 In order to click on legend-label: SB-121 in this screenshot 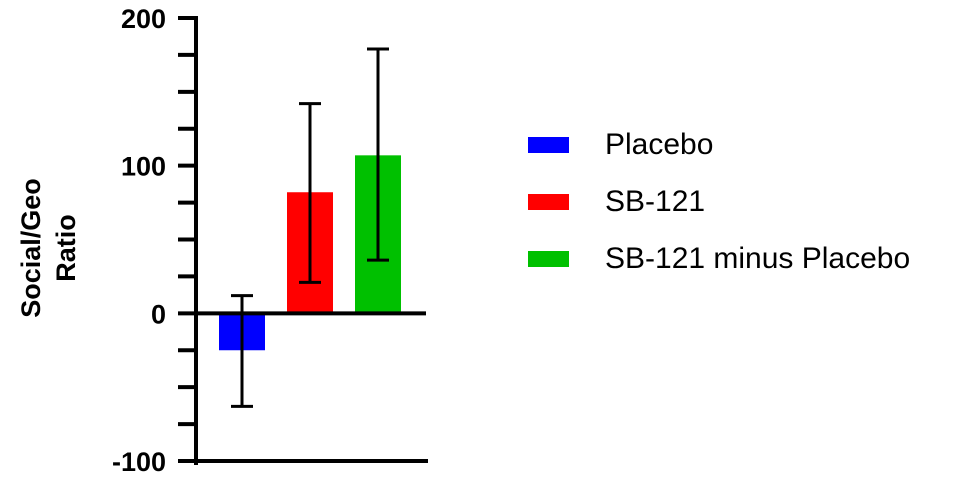, I will do `click(655, 201)`.